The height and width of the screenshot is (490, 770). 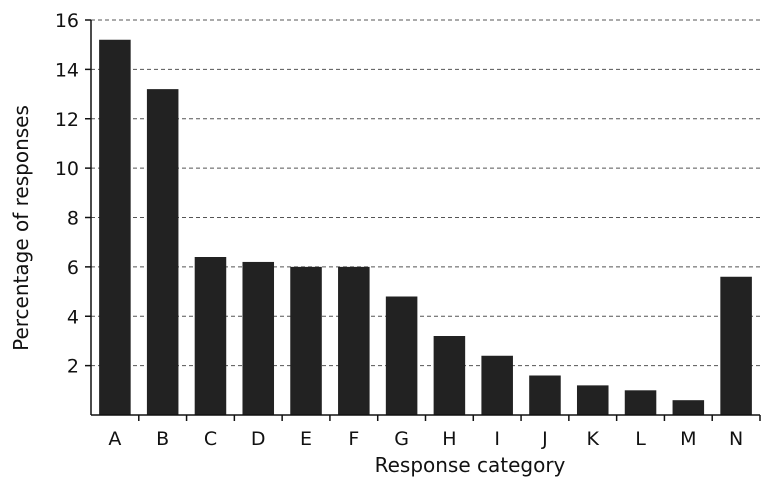 I want to click on x-tick-label: H, so click(x=449, y=439).